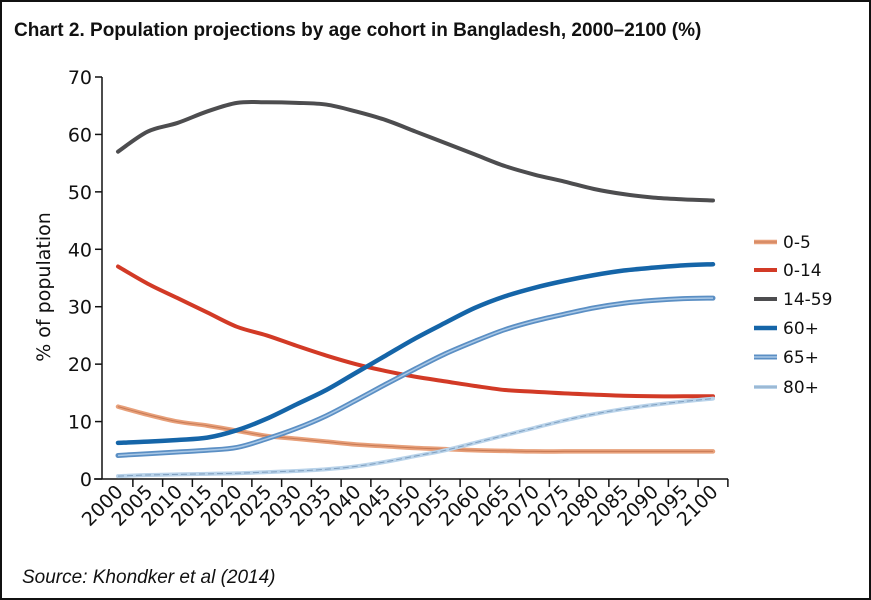  What do you see at coordinates (802, 271) in the screenshot?
I see `legend-label: 0-14` at bounding box center [802, 271].